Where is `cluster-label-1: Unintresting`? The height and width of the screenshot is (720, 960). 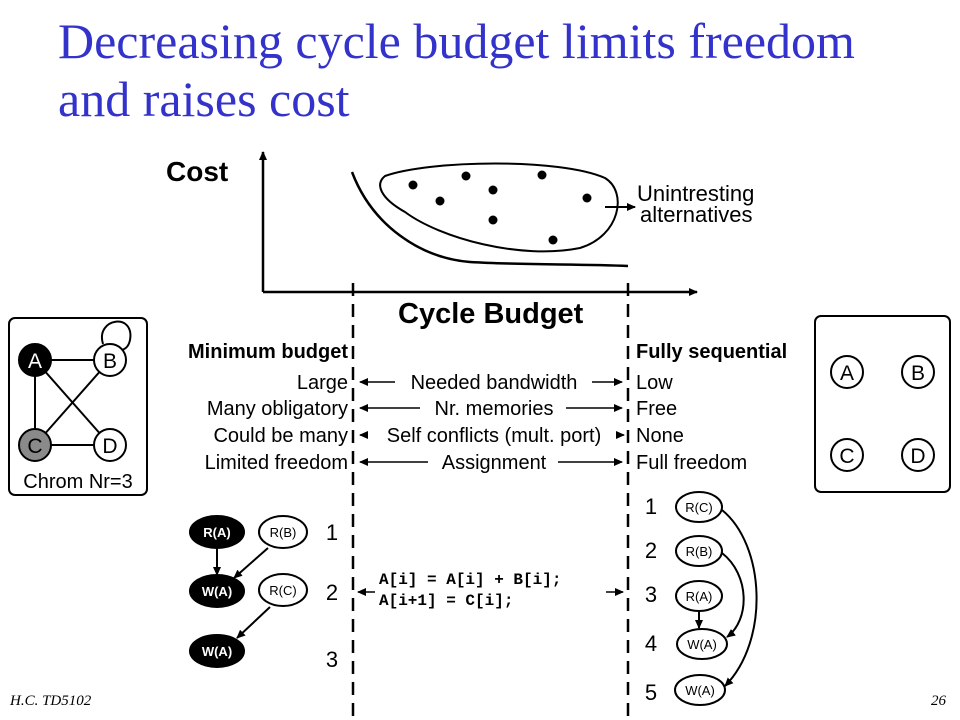
cluster-label-1: Unintresting is located at coordinates (695, 193).